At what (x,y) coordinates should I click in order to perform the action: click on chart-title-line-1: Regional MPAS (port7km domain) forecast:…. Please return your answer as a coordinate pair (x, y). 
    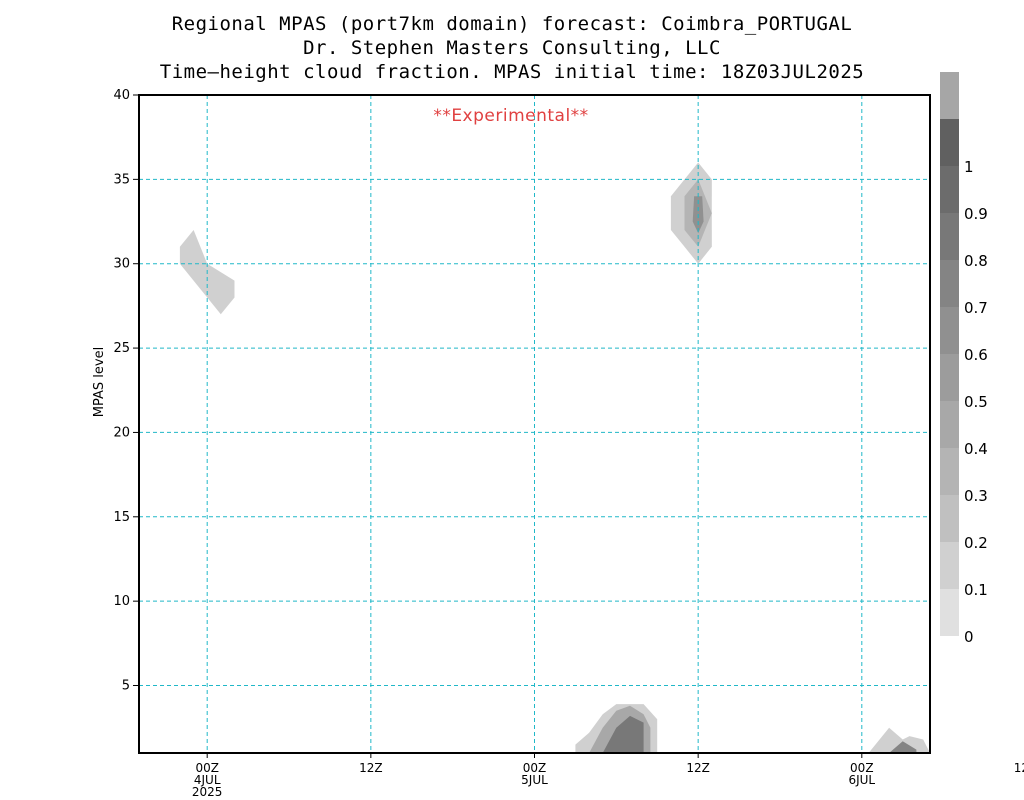
    Looking at the image, I should click on (512, 24).